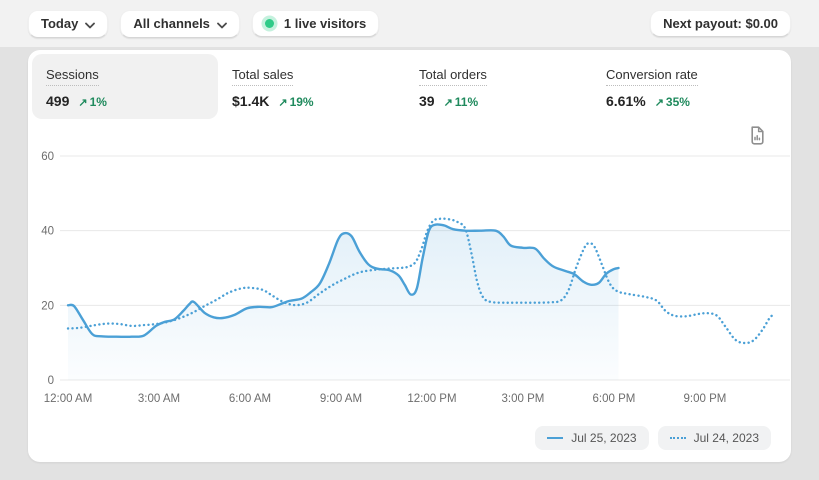 The width and height of the screenshot is (819, 480). Describe the element at coordinates (523, 399) in the screenshot. I see `x-axis-label: 3:00 PM` at that location.